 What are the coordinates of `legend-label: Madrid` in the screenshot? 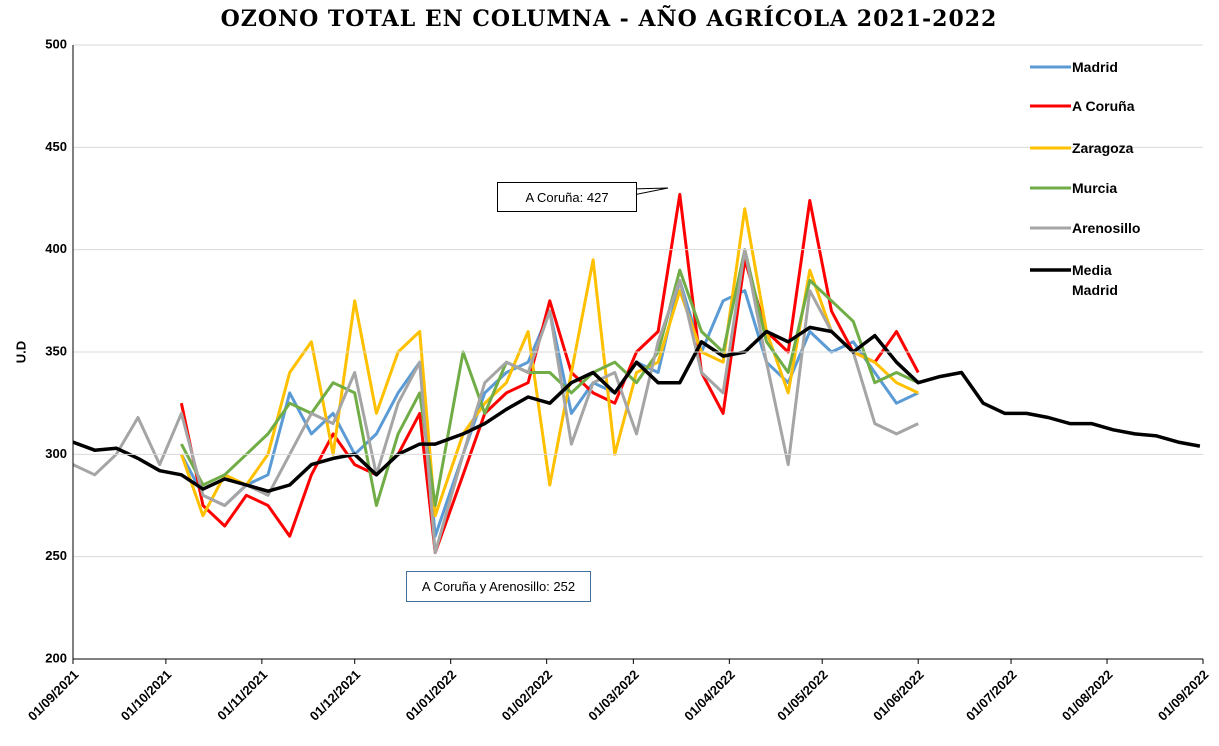 It's located at (1095, 67).